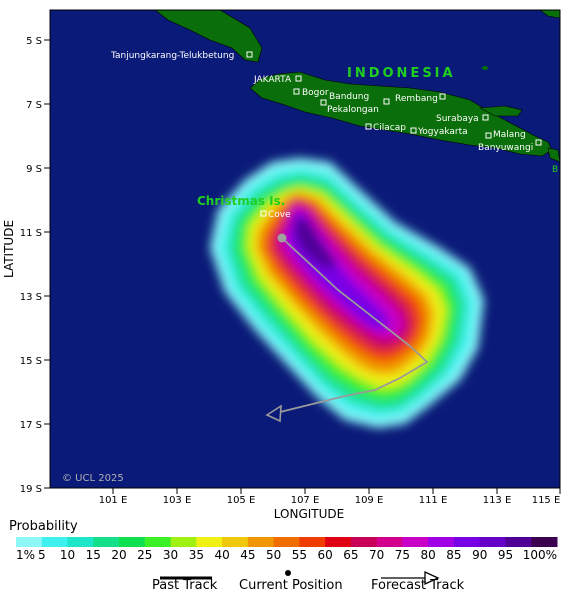 The width and height of the screenshot is (580, 607). Describe the element at coordinates (279, 215) in the screenshot. I see `label-cove: Cove` at that location.